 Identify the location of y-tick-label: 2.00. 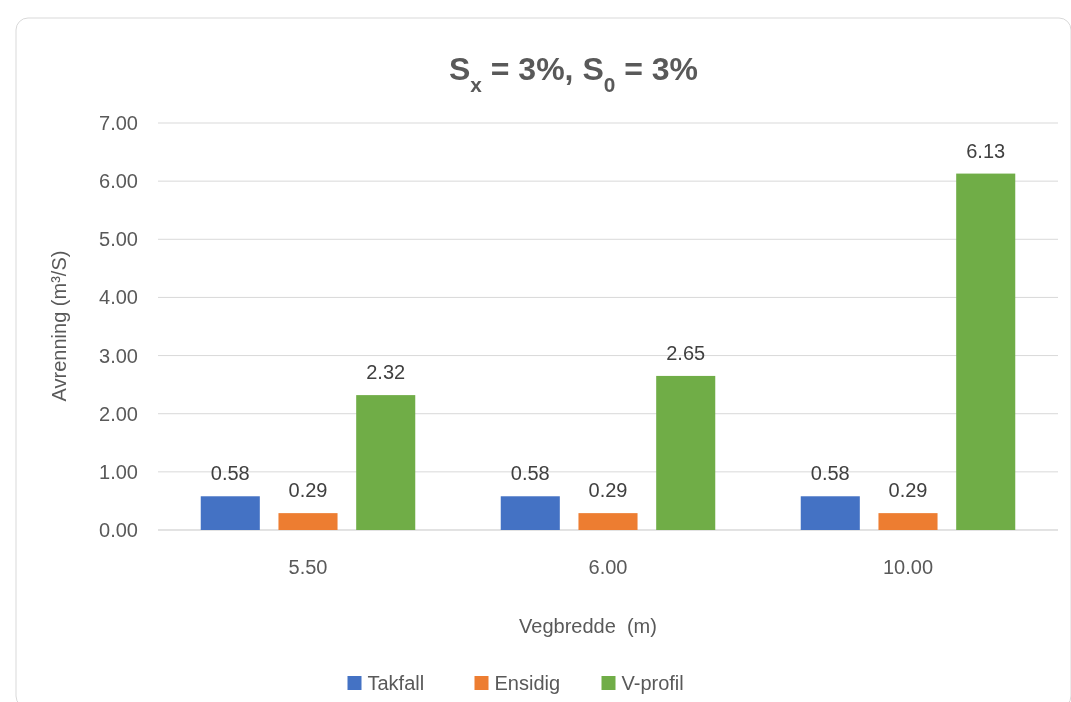
(118, 413).